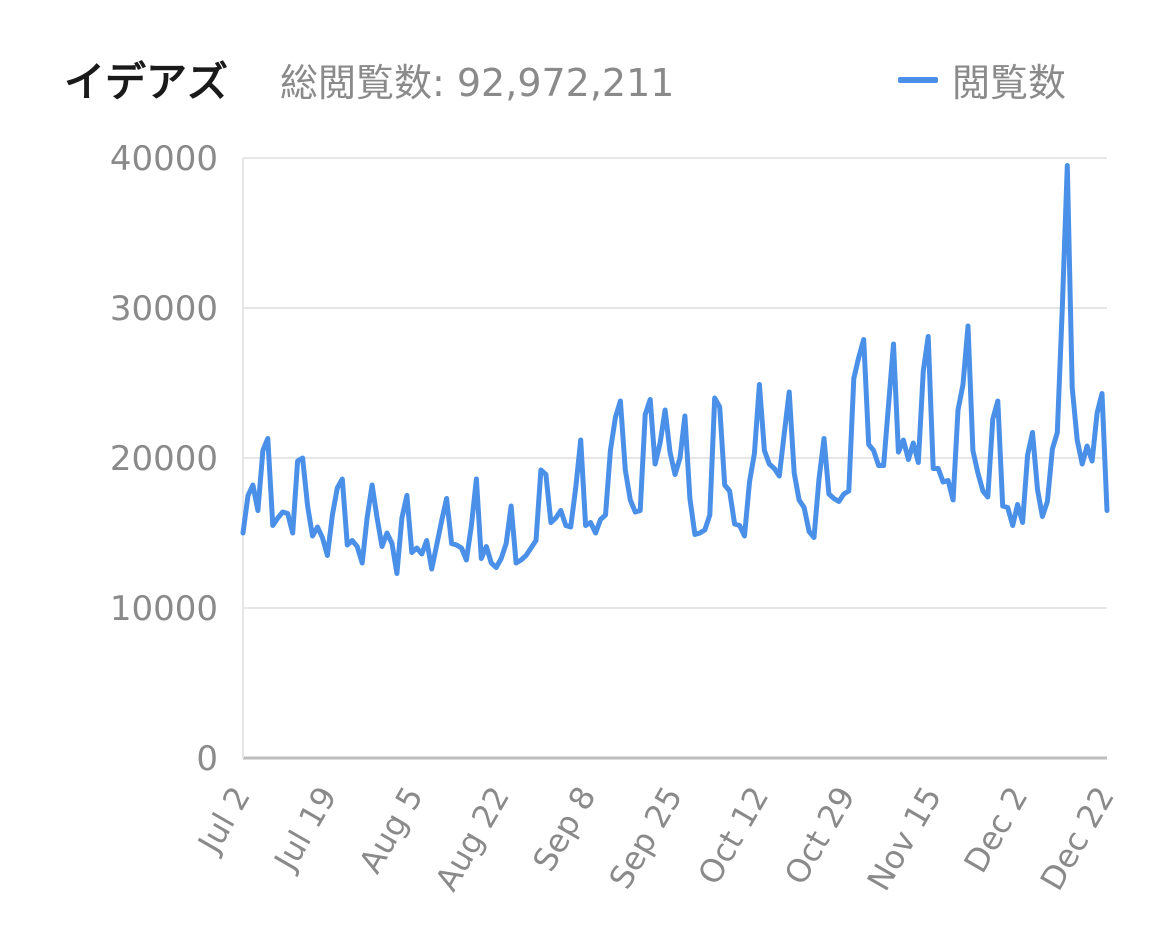 Image resolution: width=1170 pixels, height=950 pixels. Describe the element at coordinates (905, 838) in the screenshot. I see `x-tick-label: Nov 15` at that location.